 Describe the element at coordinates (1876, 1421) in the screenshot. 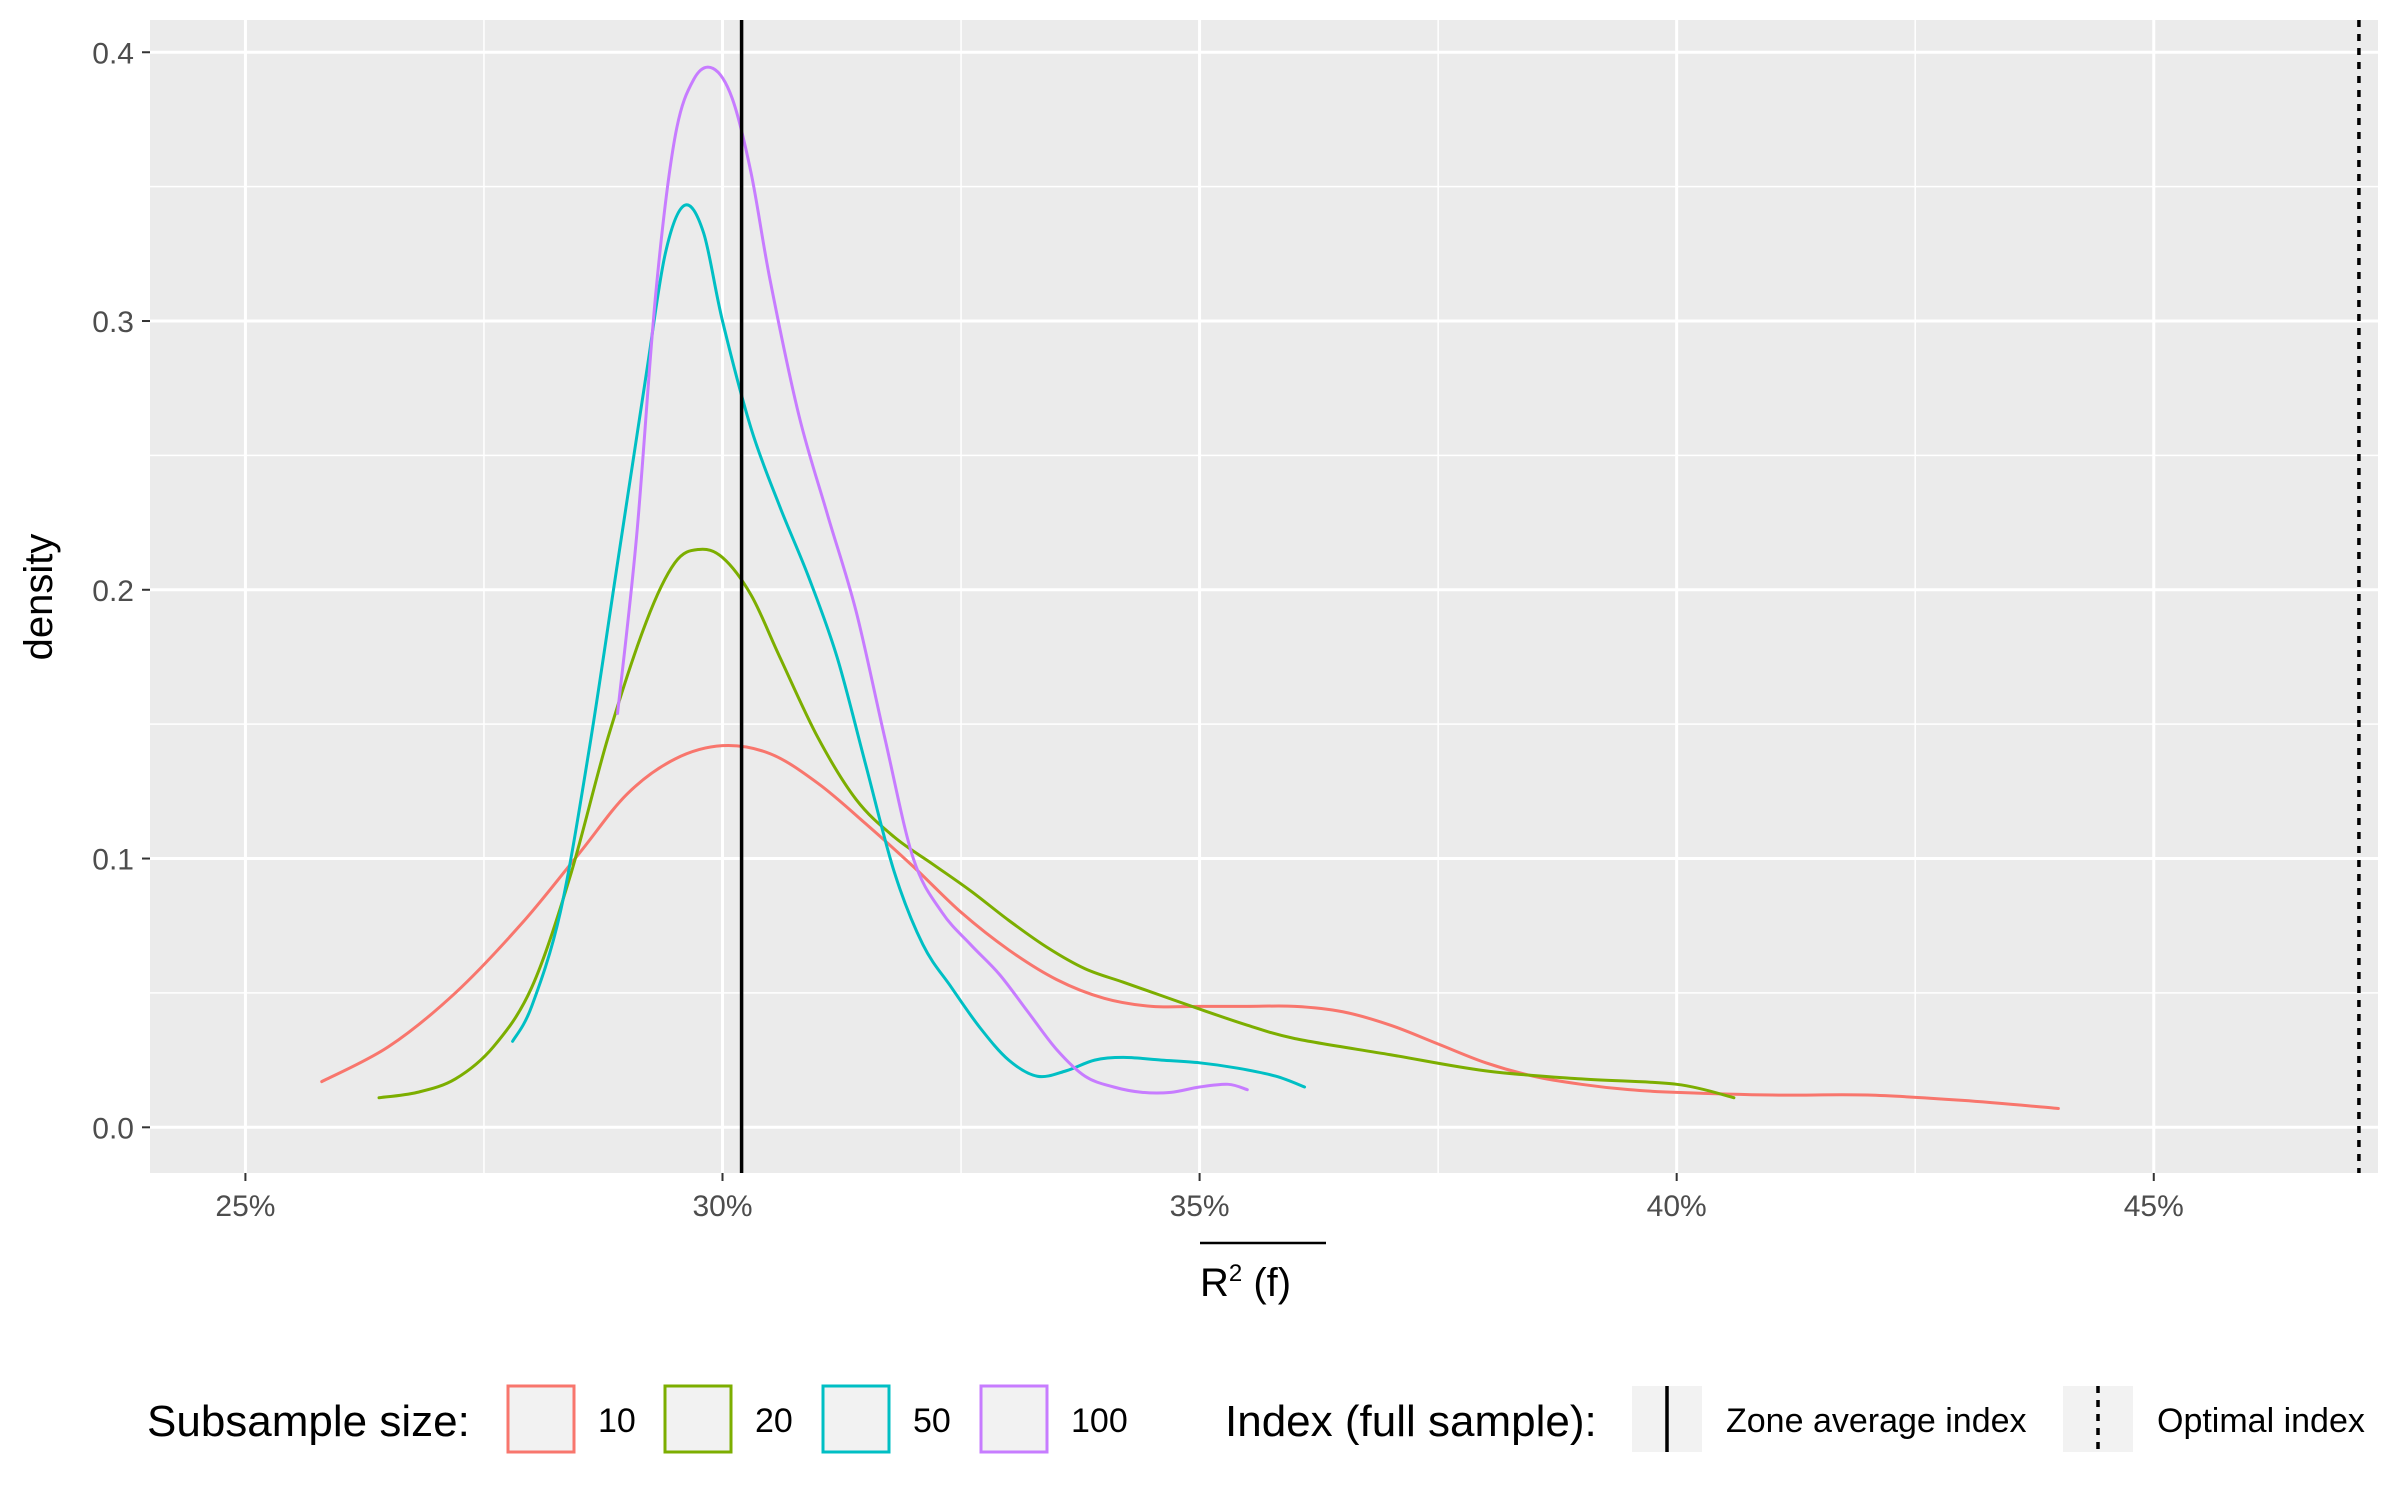

I see `legend-label-zone-average-index: Zone average index` at that location.